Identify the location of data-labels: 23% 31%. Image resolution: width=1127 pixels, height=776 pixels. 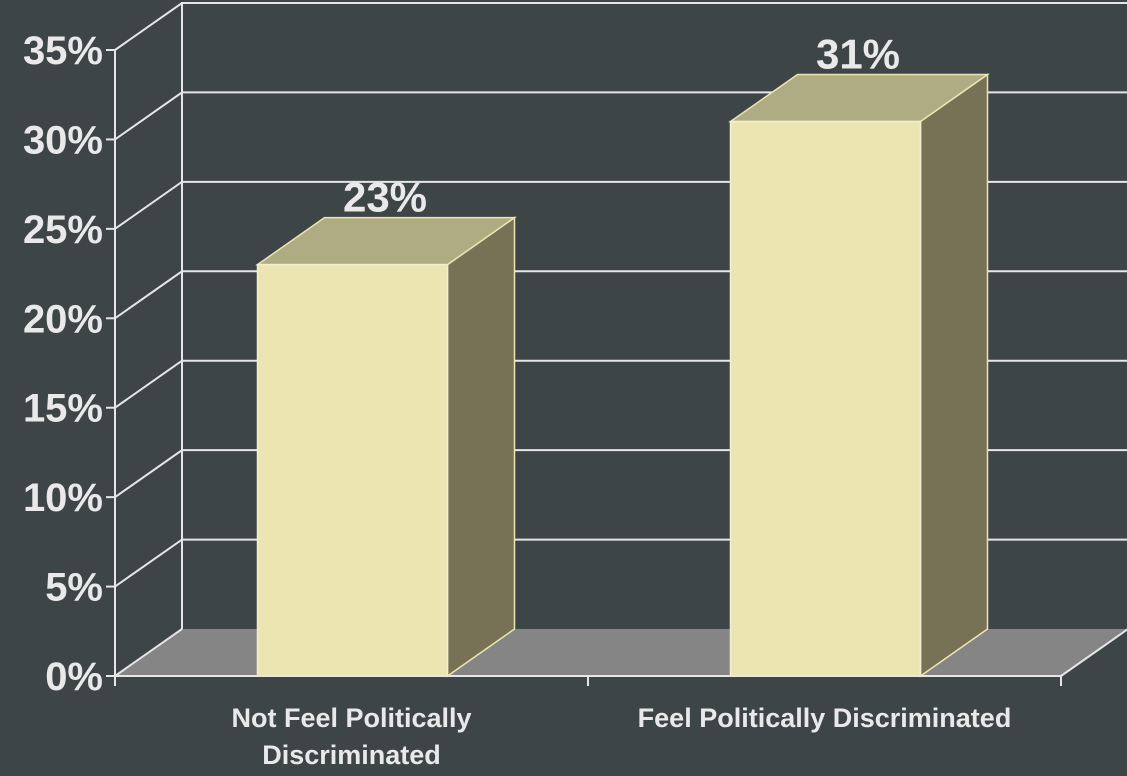
(621, 126).